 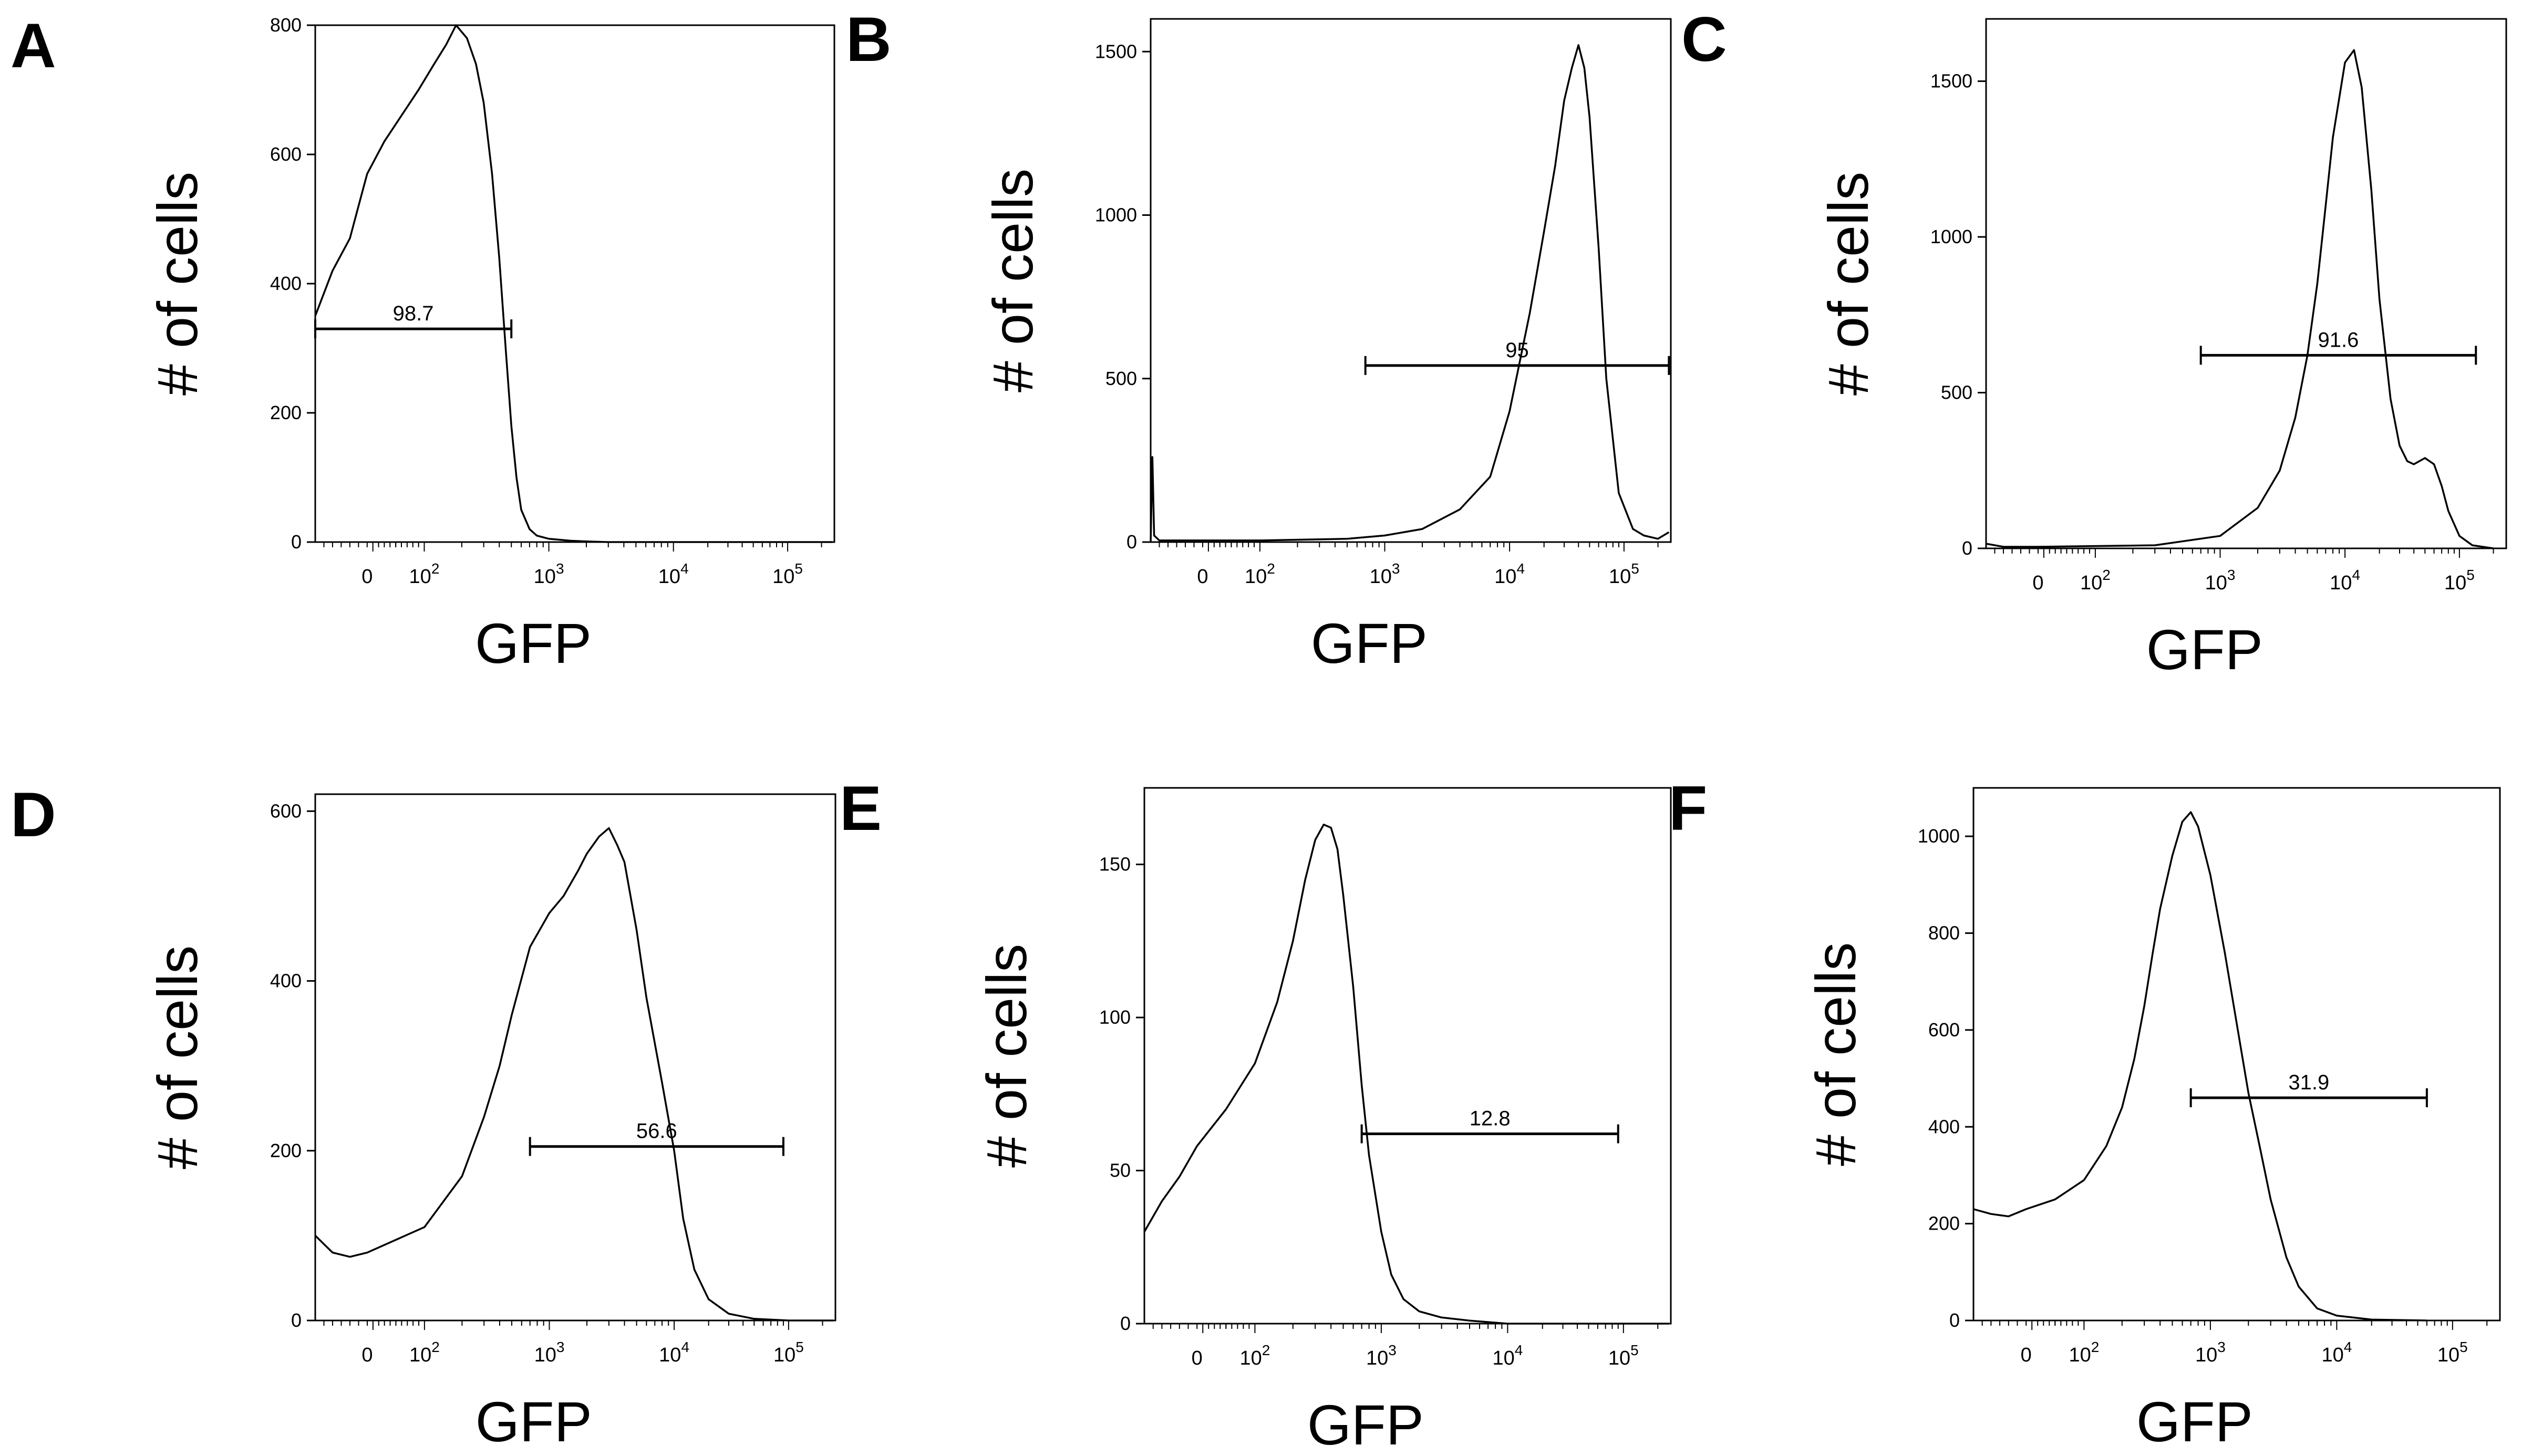 I want to click on panel-letter: B, so click(x=869, y=39).